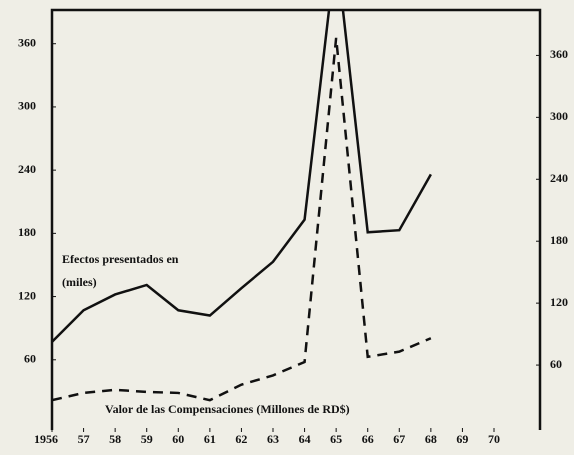  What do you see at coordinates (559, 116) in the screenshot?
I see `y2-tick-label: 300` at bounding box center [559, 116].